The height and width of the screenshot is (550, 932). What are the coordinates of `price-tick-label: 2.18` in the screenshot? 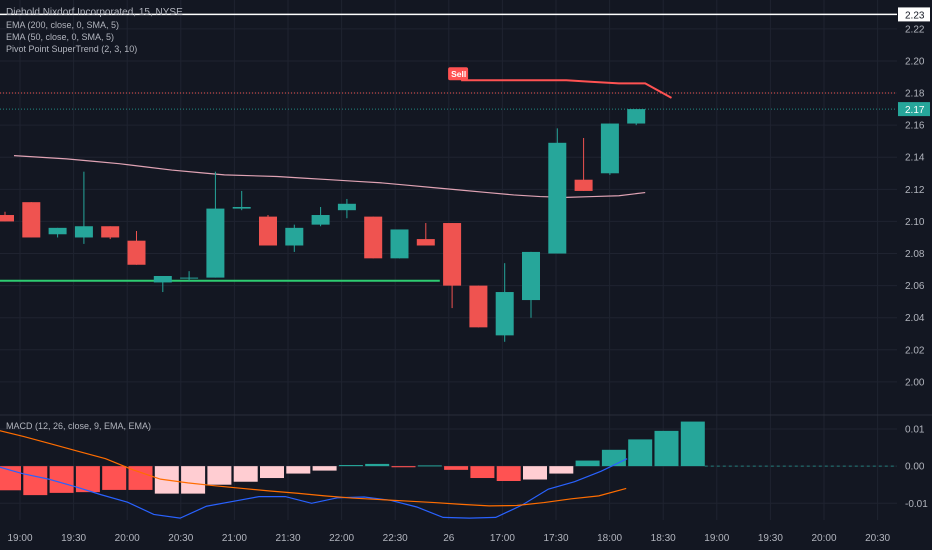 It's located at (915, 94).